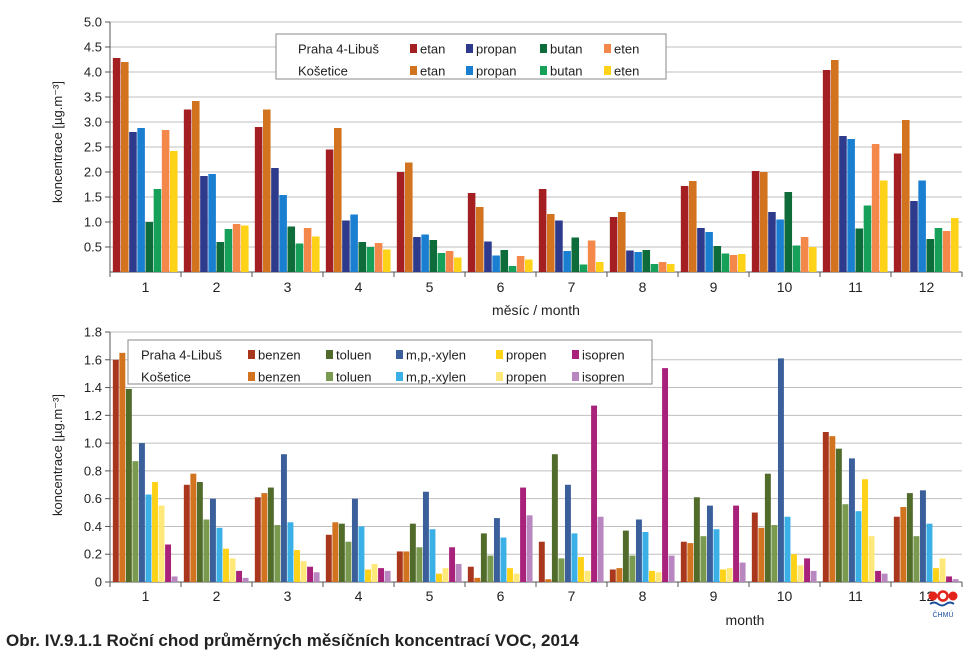 The image size is (976, 669). Describe the element at coordinates (626, 71) in the screenshot. I see `legend-series-label: eten` at that location.